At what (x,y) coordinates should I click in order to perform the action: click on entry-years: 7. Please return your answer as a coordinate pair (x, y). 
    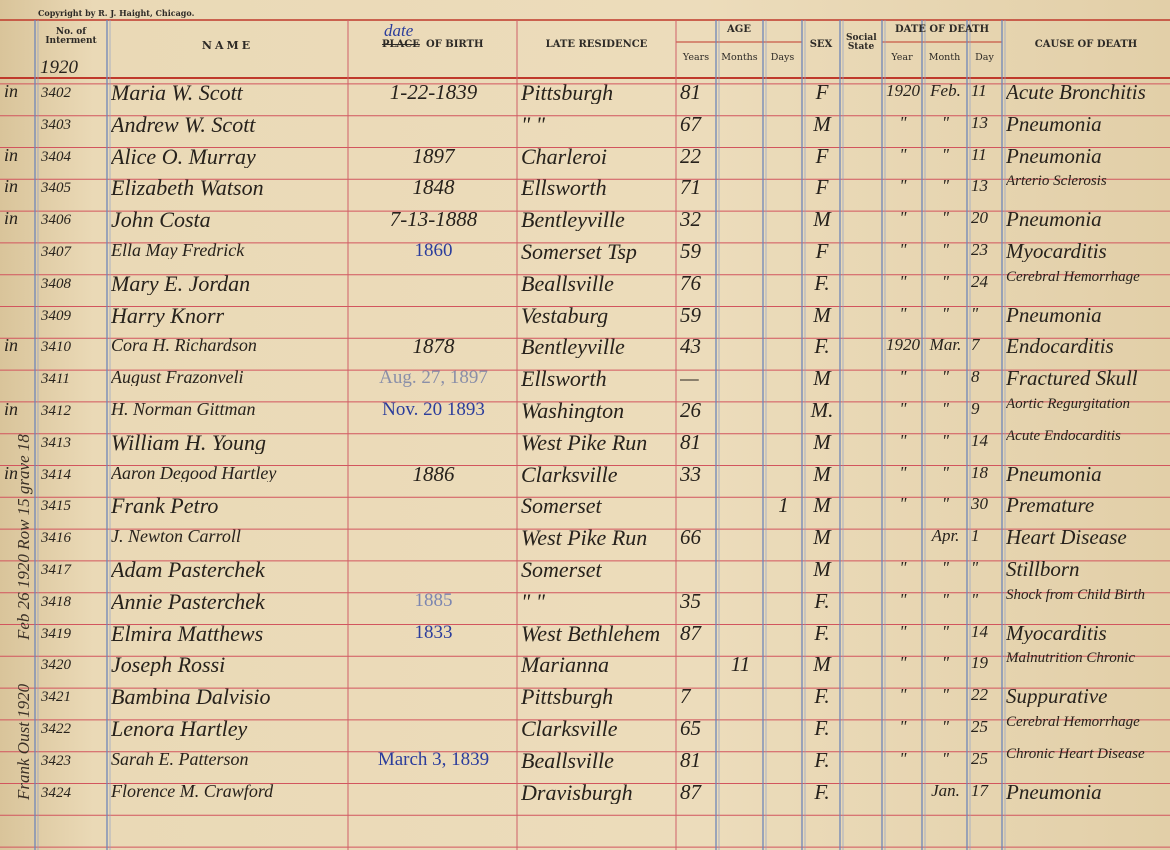
    Looking at the image, I should click on (685, 697).